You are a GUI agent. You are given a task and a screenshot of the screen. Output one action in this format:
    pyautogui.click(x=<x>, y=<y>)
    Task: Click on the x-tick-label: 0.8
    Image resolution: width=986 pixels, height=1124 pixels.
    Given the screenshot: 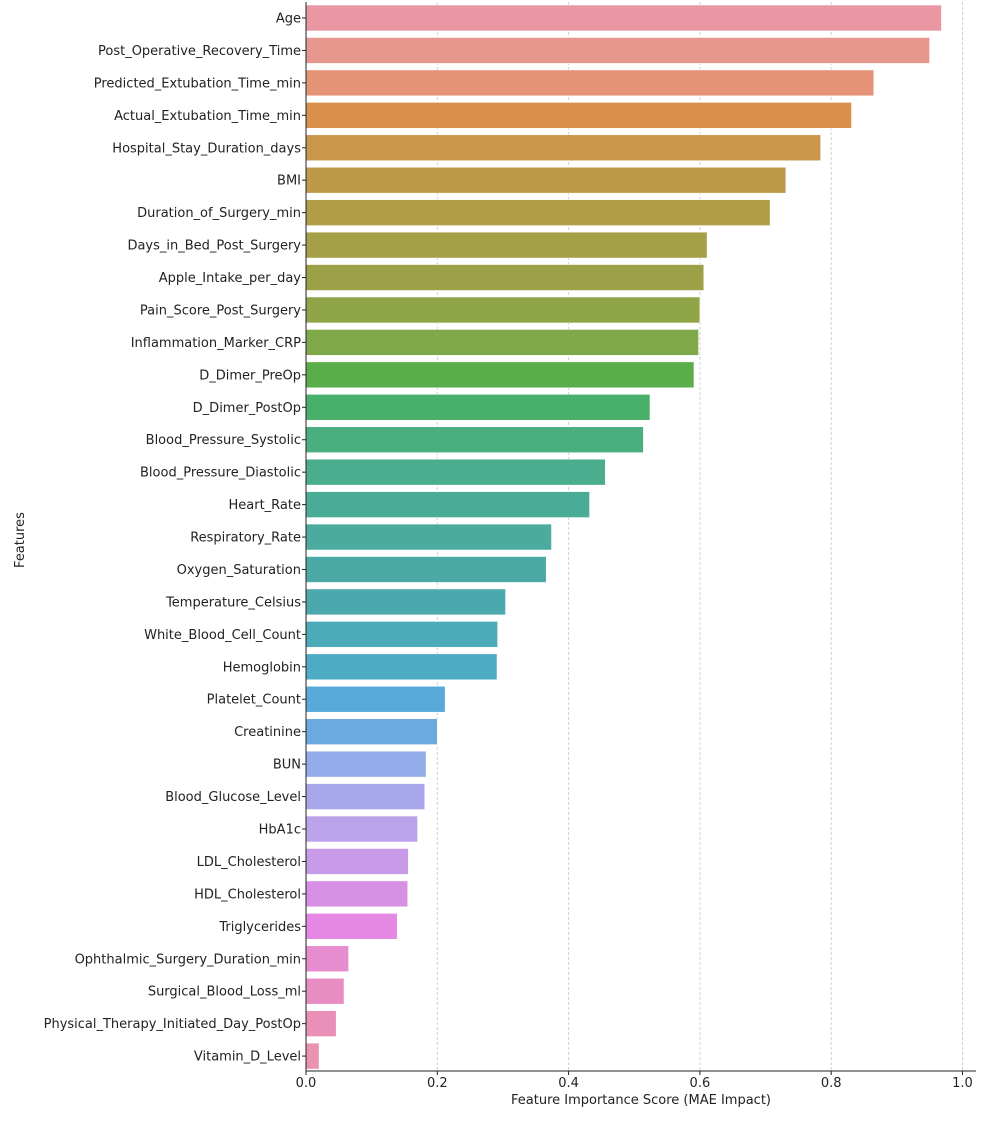 What is the action you would take?
    pyautogui.click(x=831, y=1083)
    